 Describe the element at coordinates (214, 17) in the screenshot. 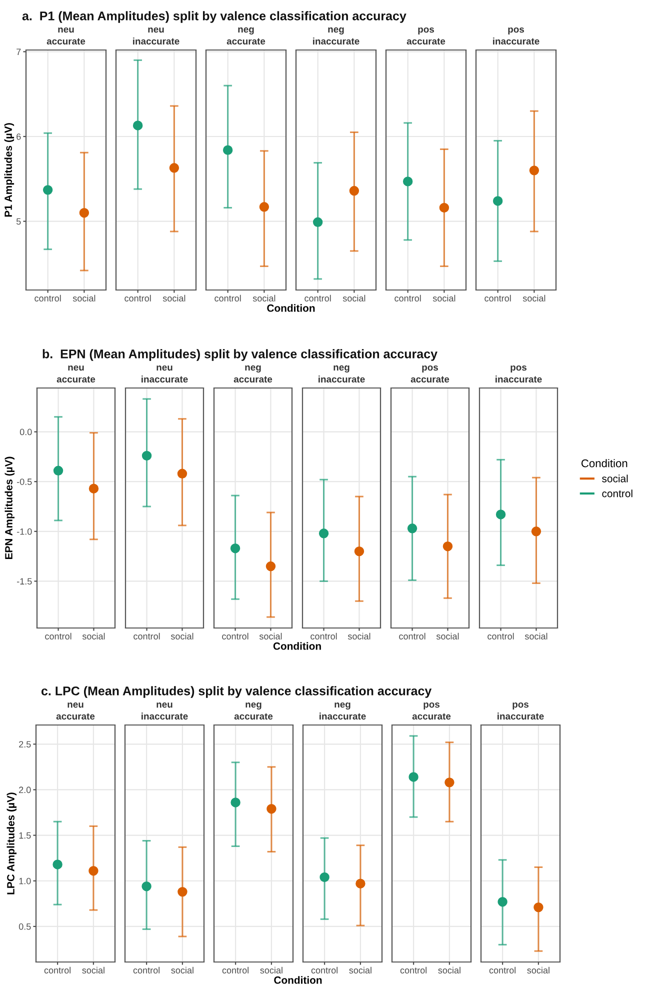

I see `text: a. P1 (Mean Amplitudes) split by valence classification accuracy` at that location.